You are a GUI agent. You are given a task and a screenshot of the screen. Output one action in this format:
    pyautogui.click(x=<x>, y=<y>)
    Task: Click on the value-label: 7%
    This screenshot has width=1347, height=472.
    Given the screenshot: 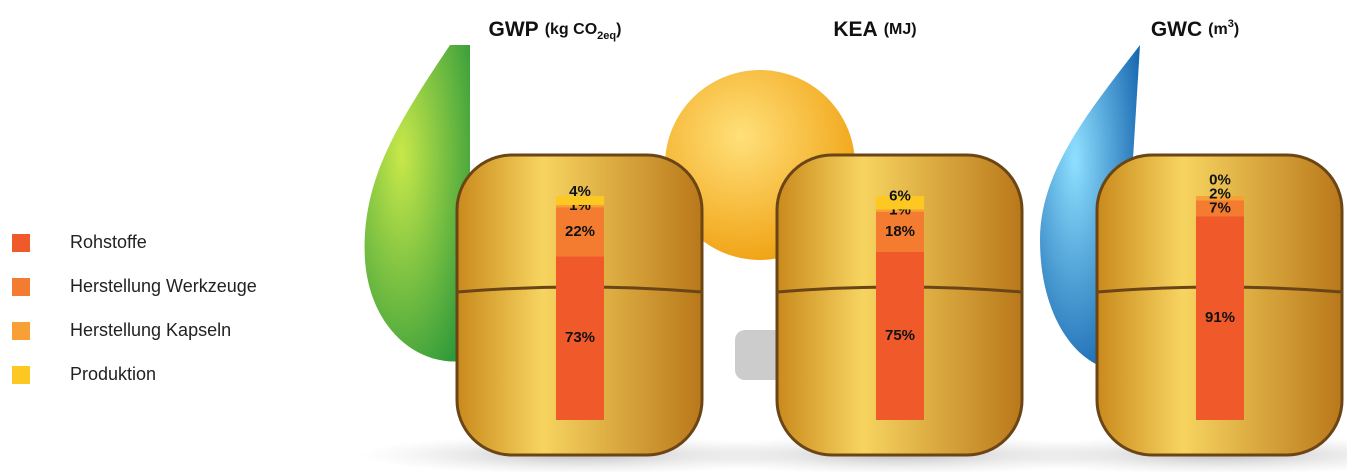 What is the action you would take?
    pyautogui.click(x=1220, y=207)
    